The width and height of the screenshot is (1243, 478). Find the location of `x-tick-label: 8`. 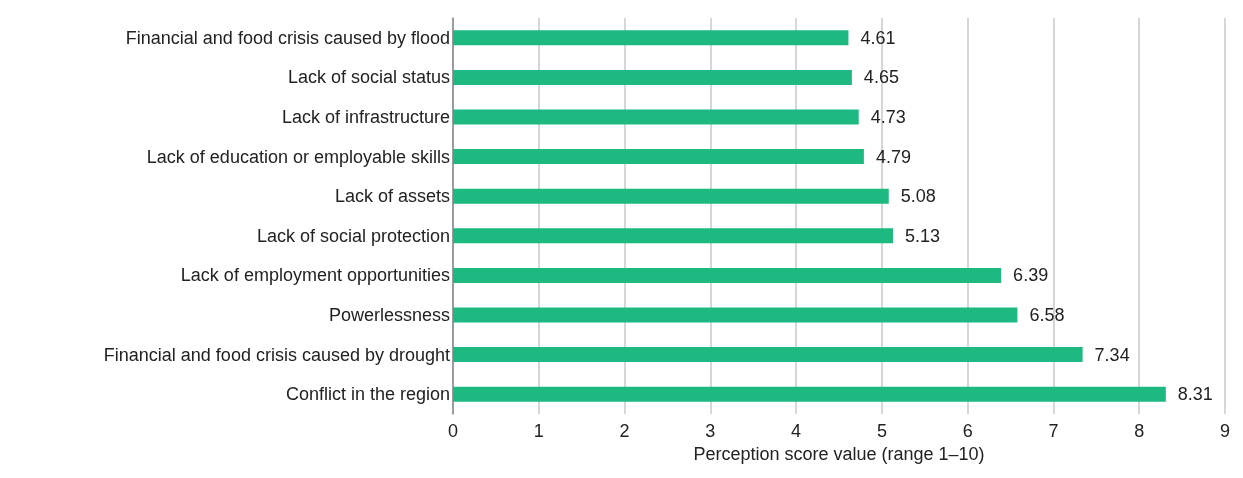

x-tick-label: 8 is located at coordinates (1139, 431).